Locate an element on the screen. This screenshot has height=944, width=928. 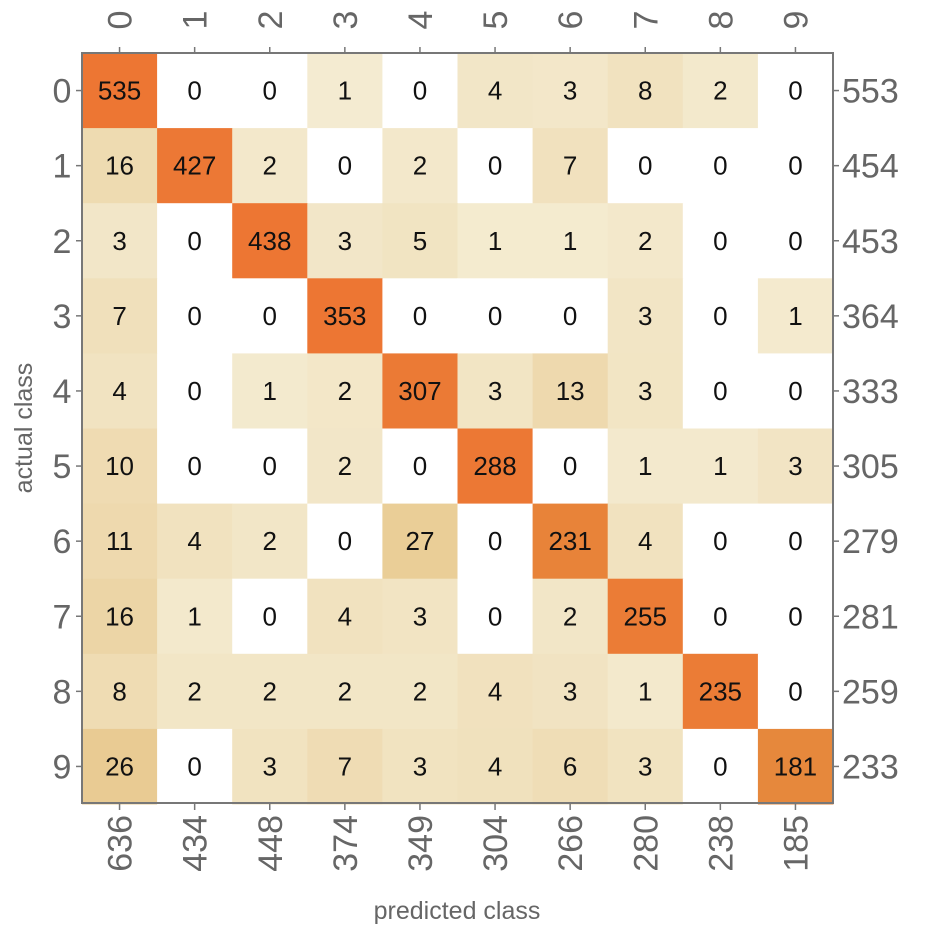
cell-value-r6-c1: 4 is located at coordinates (194, 541).